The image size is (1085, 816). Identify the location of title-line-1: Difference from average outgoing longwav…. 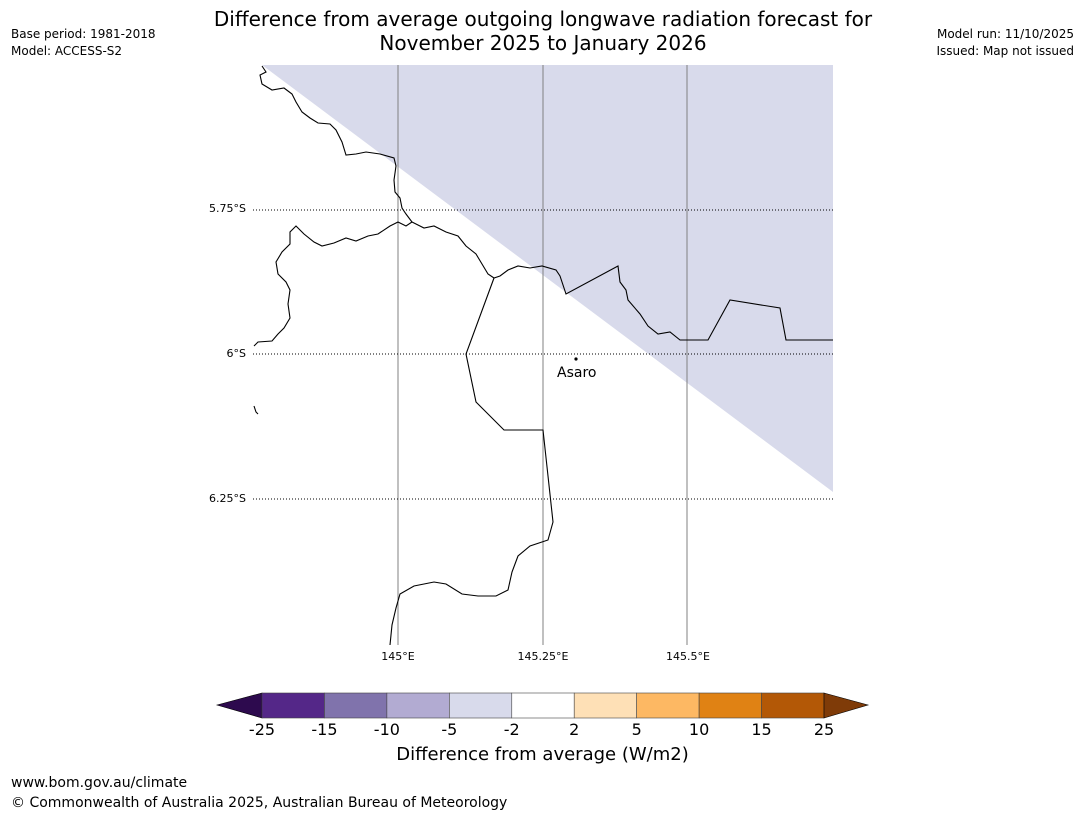
(543, 19).